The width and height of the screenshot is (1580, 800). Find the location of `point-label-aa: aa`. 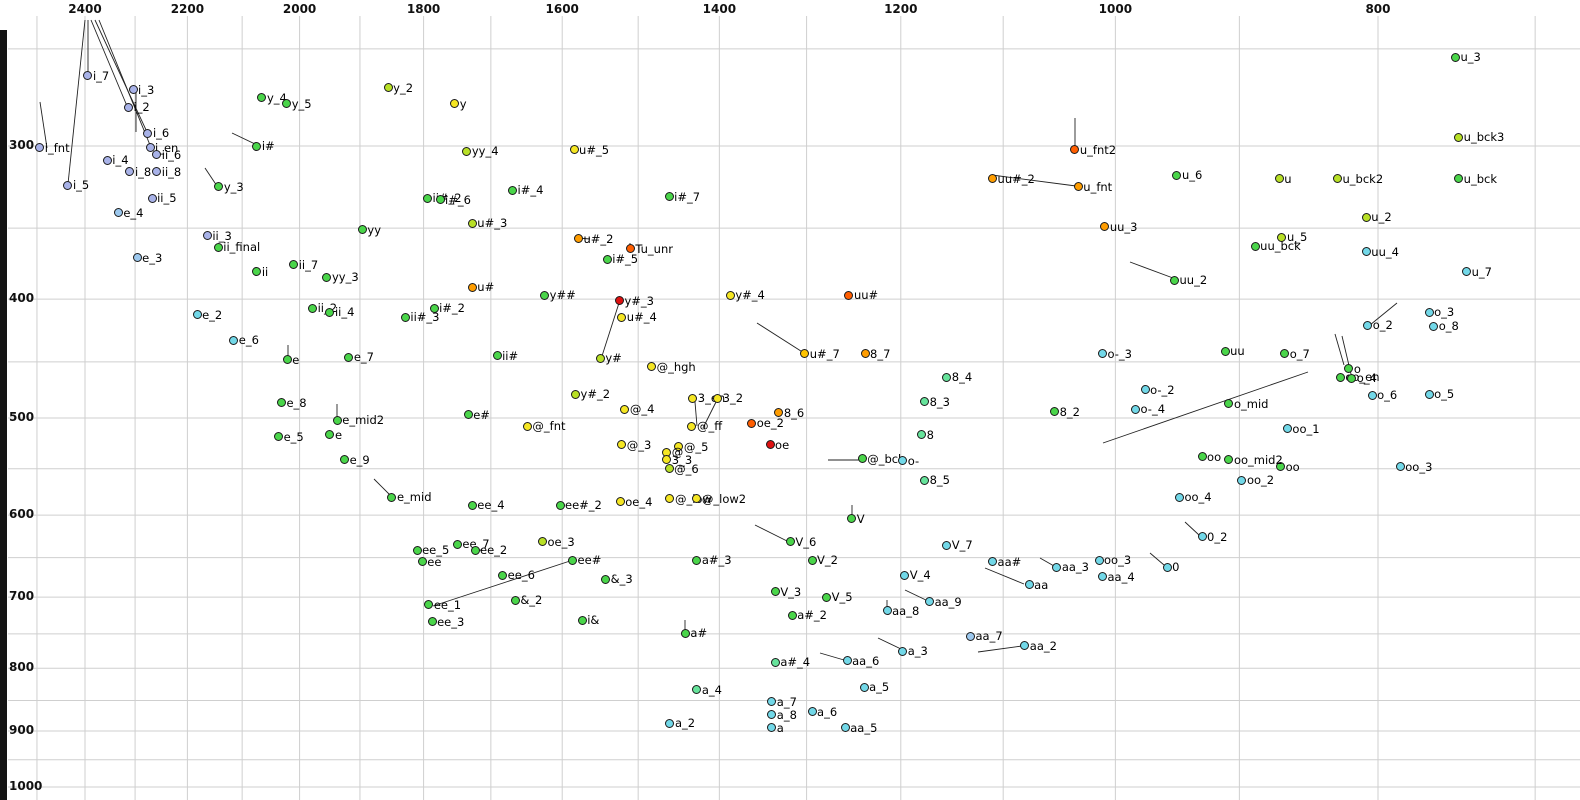

point-label-aa: aa is located at coordinates (1041, 584).